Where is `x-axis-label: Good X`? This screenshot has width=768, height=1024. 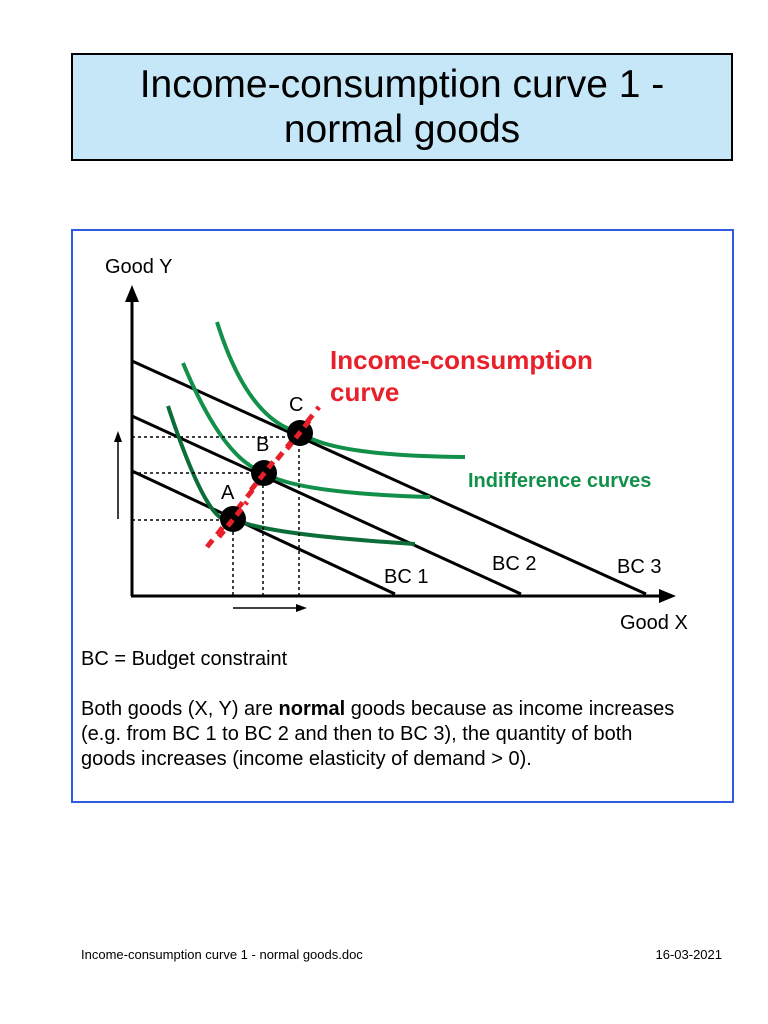
x-axis-label: Good X is located at coordinates (654, 623).